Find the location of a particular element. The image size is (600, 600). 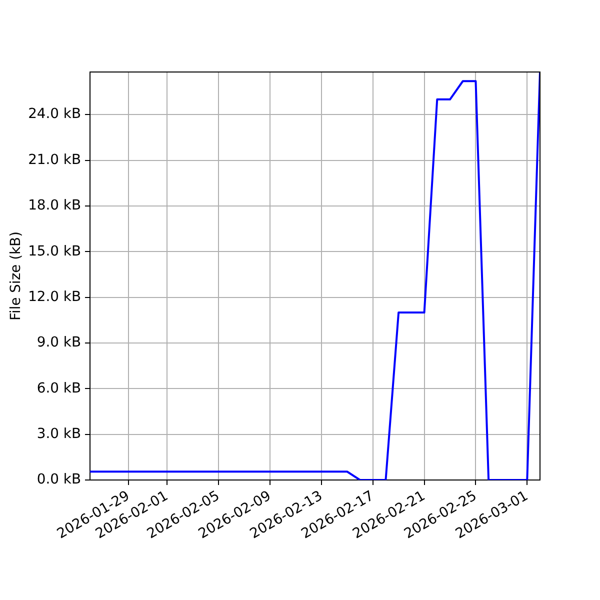

y-tick-label: 6.0 kB is located at coordinates (58, 388).